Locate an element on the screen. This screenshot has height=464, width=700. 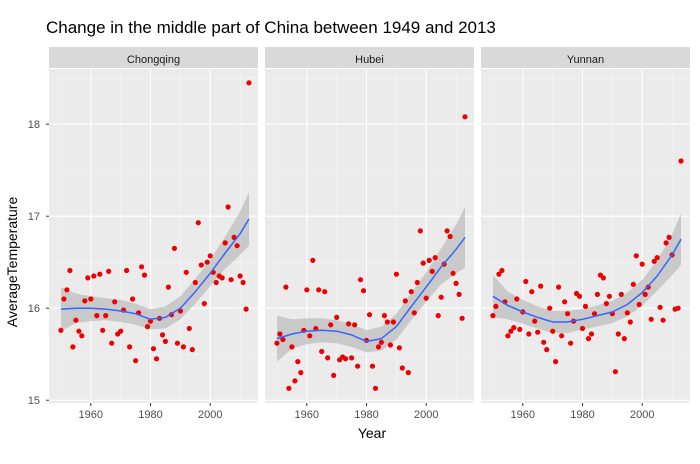
y-tick-label: 16 is located at coordinates (34, 309).